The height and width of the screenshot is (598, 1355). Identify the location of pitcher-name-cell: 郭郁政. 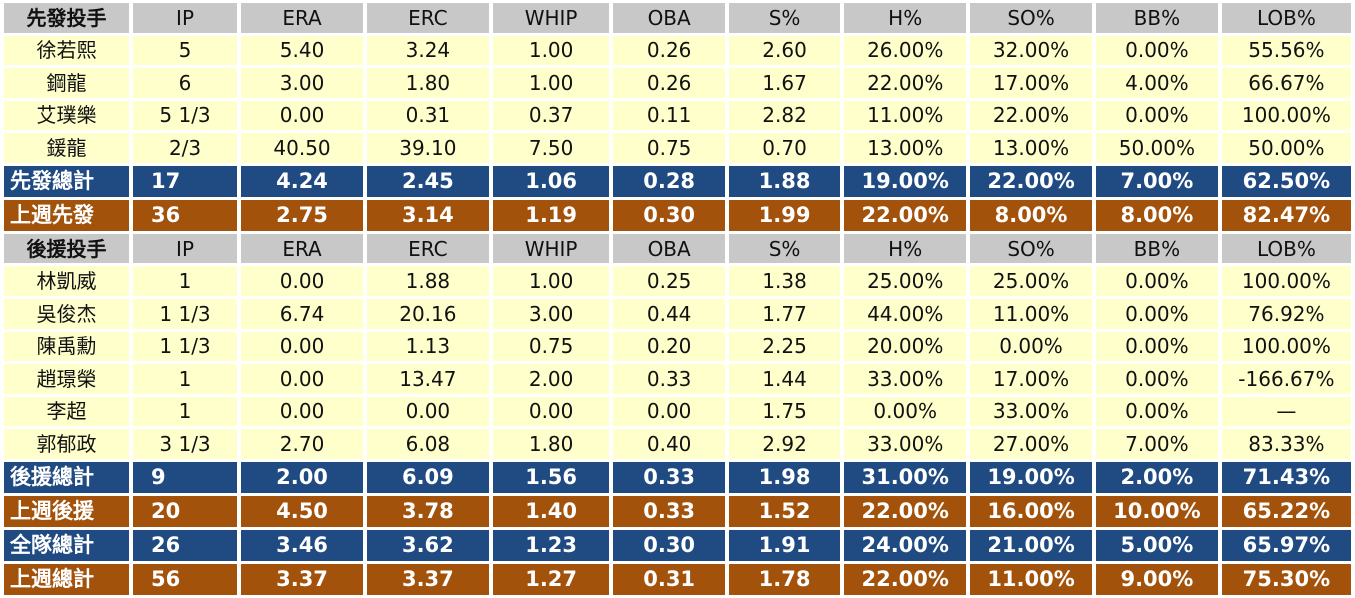
(66, 444).